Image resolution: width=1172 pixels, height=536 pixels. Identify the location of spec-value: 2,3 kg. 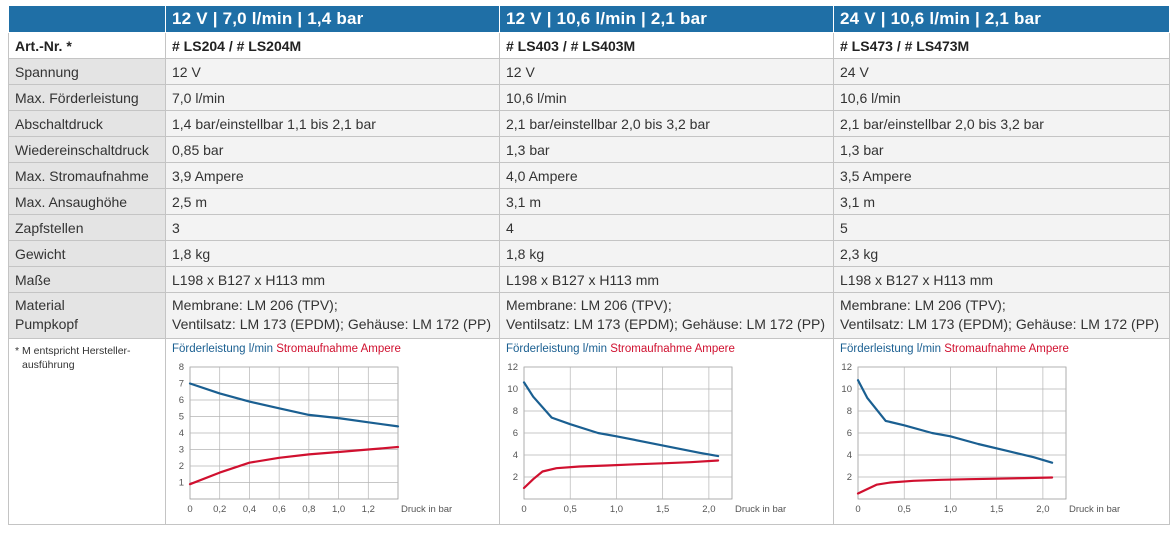
(1001, 253).